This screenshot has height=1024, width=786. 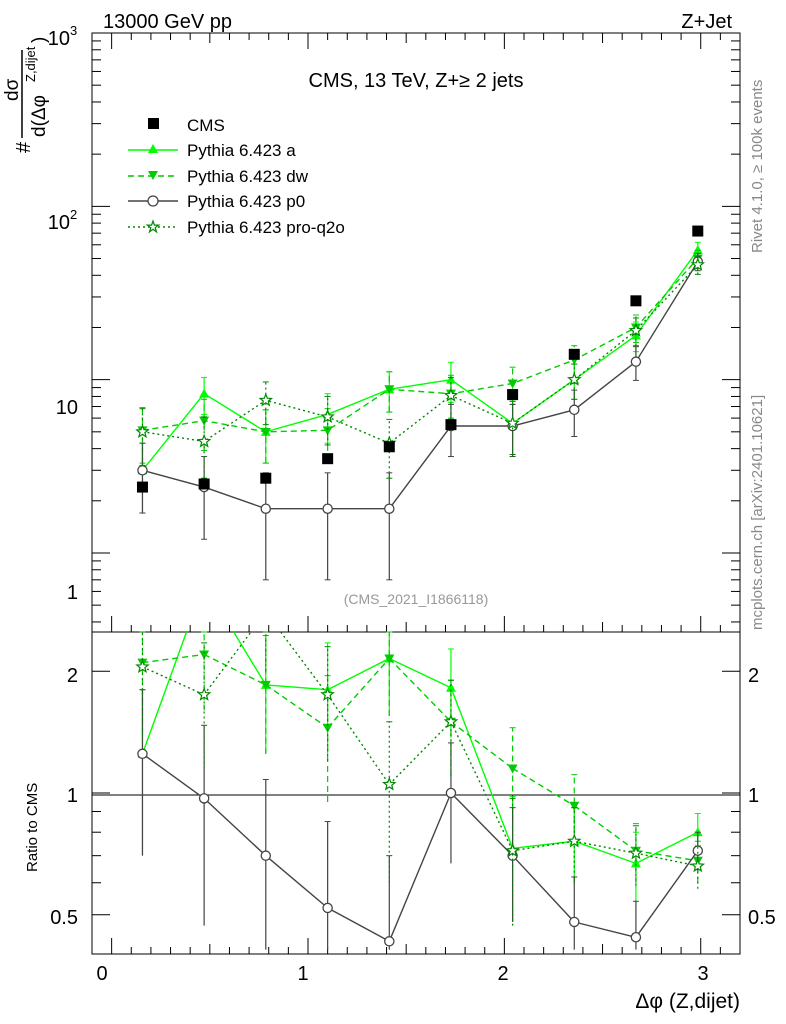 I want to click on rivet-version: Rivet 4.1.0, ≥ 100k events, so click(x=757, y=166).